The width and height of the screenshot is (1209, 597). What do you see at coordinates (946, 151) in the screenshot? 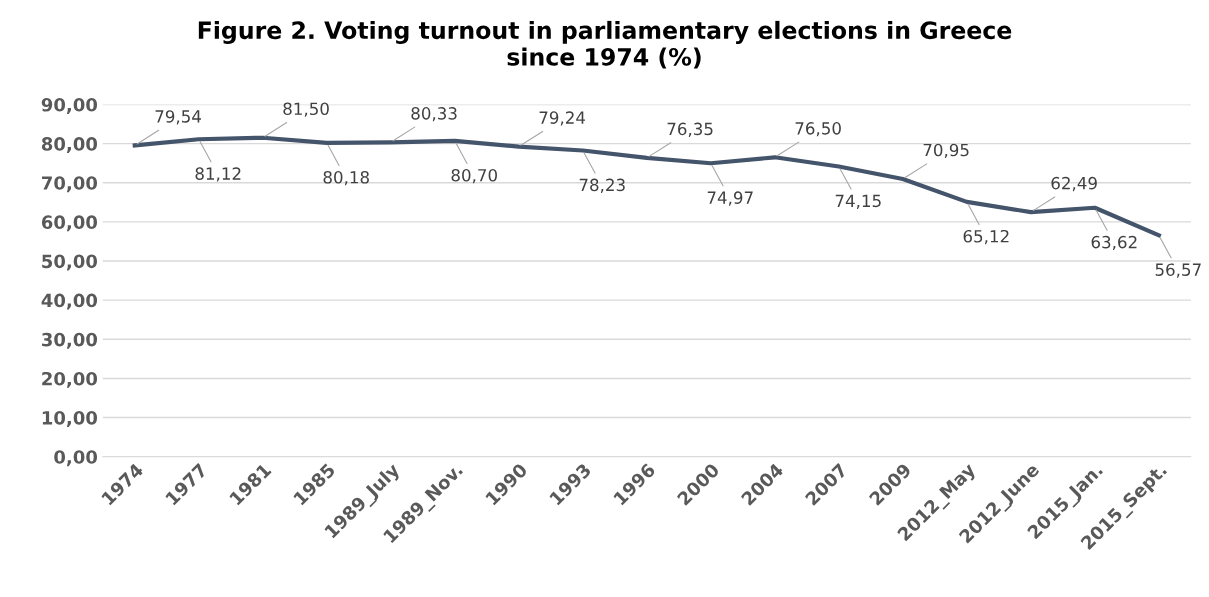
I see `data-label: 70,95` at bounding box center [946, 151].